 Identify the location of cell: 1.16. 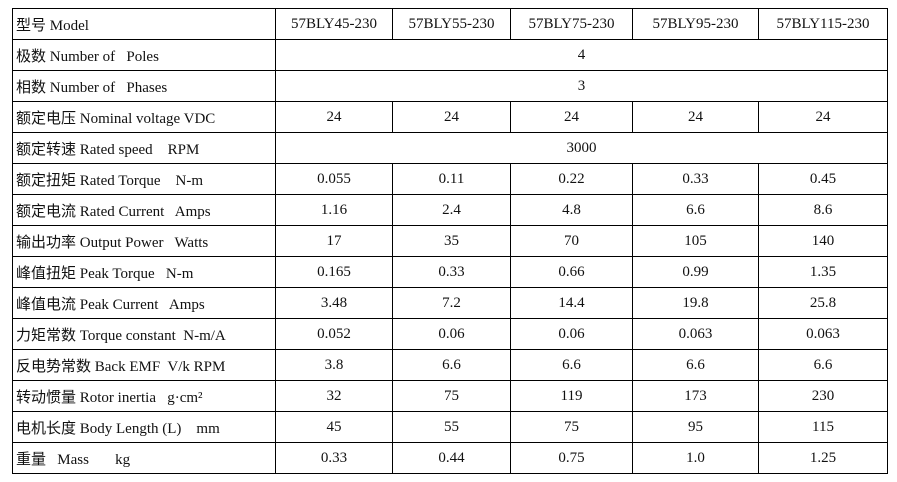
(334, 210).